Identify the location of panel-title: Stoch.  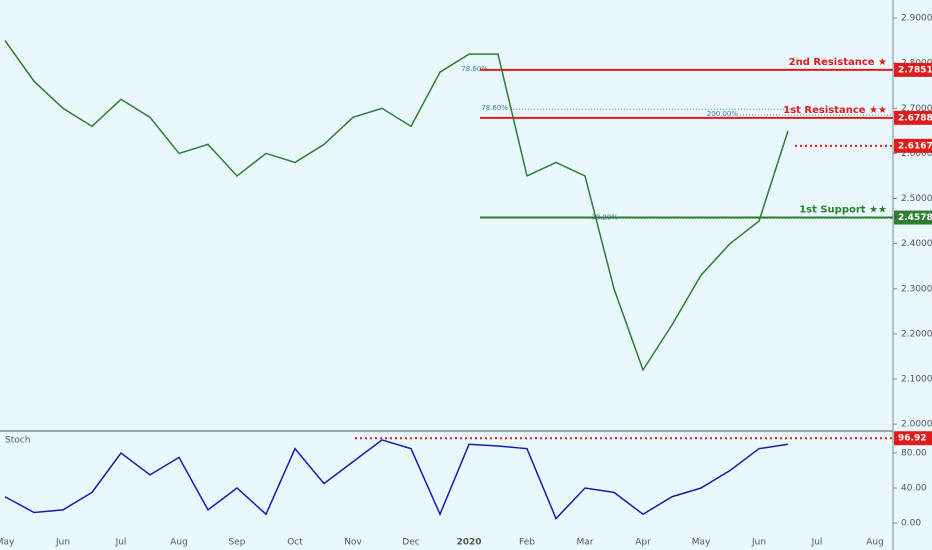
(17, 441).